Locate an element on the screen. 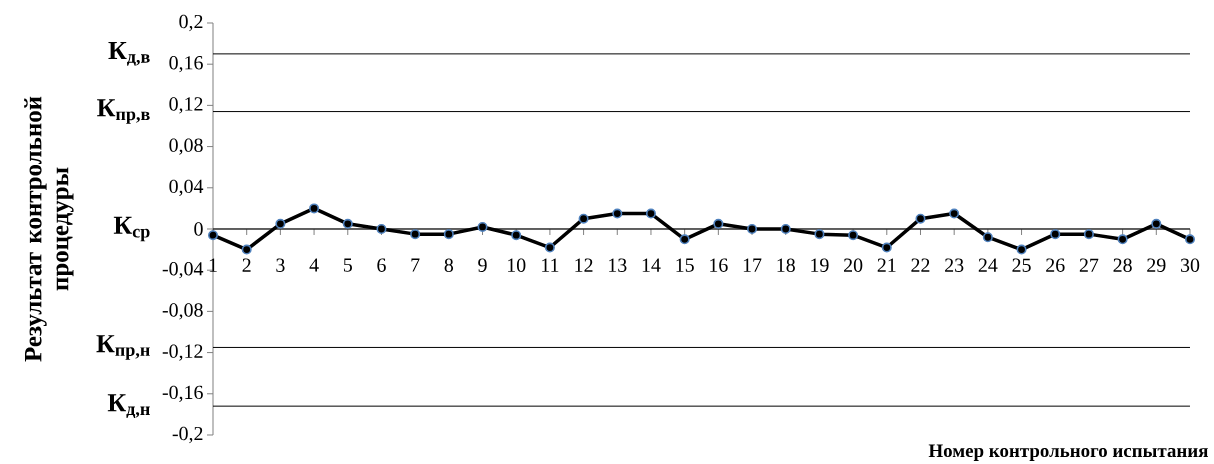 The width and height of the screenshot is (1214, 464). x-tick-label: 12 is located at coordinates (584, 265).